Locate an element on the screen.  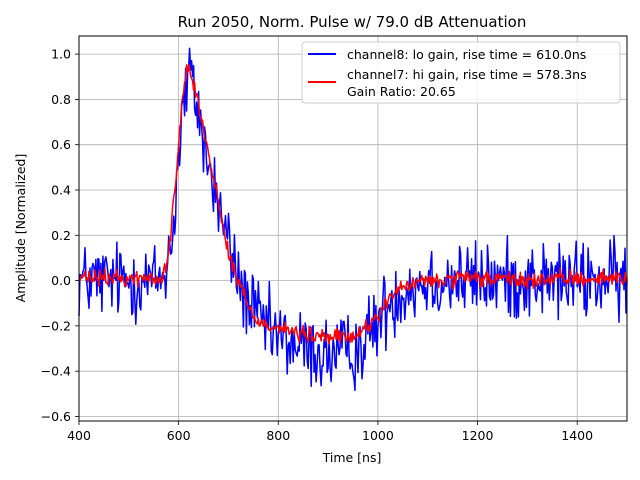
y-tick-label: −0.2 is located at coordinates (56, 325).